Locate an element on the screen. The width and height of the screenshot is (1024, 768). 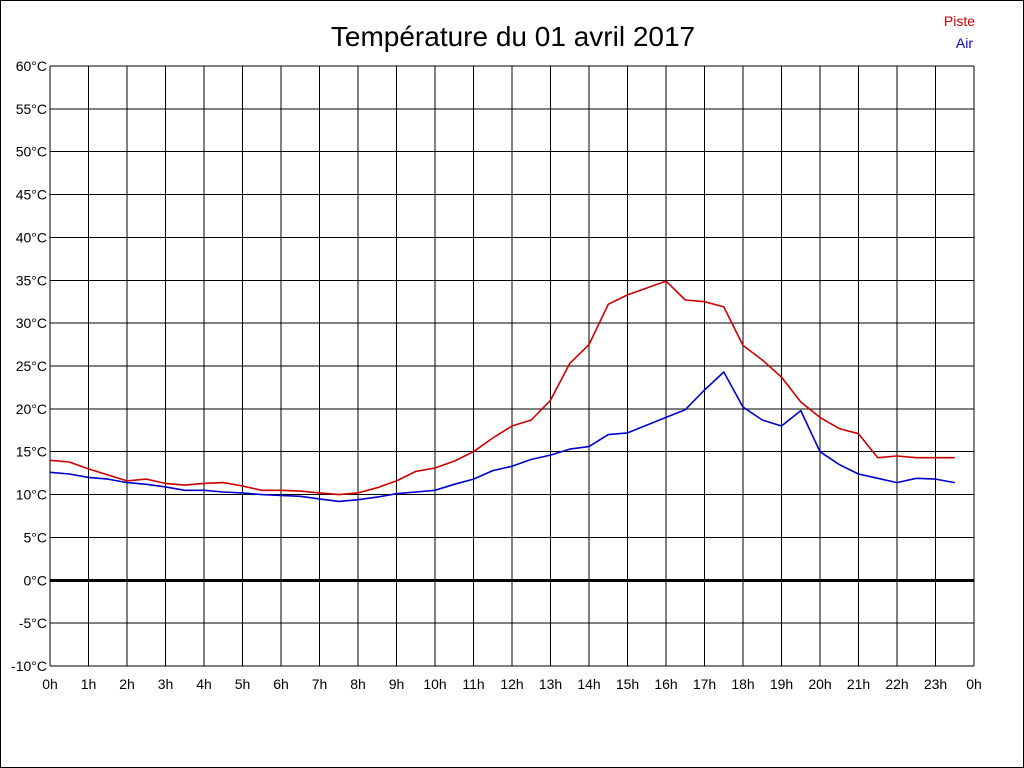
y-tick-label: -5°C is located at coordinates (33, 623).